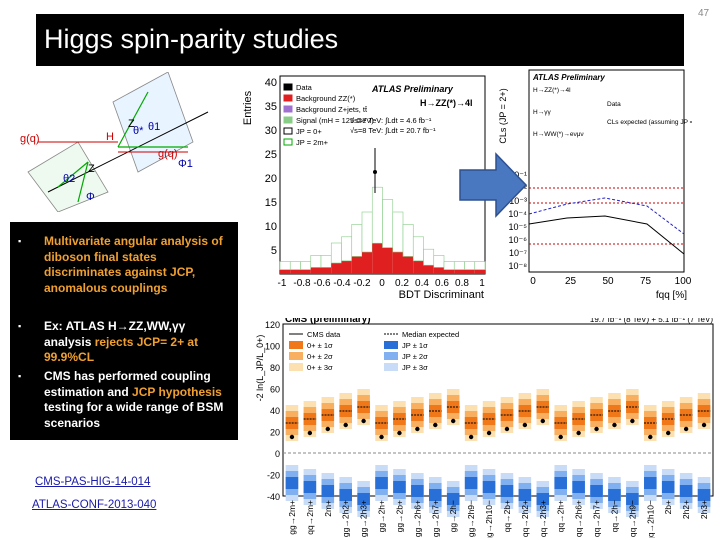 The height and width of the screenshot is (540, 720). Describe the element at coordinates (310, 517) in the screenshot. I see `category-label: qq→2m+` at that location.